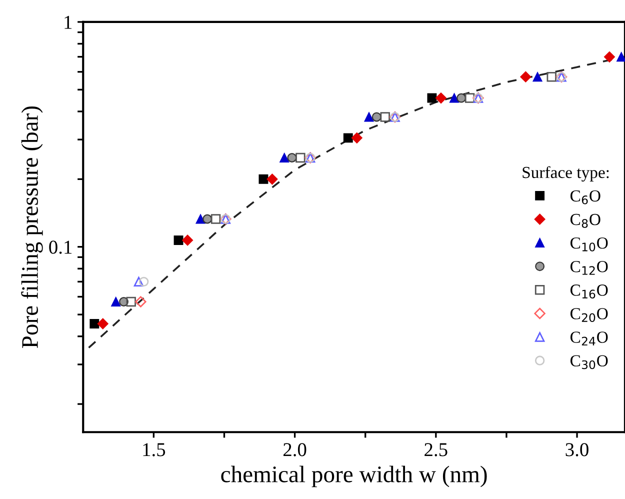  Describe the element at coordinates (589, 362) in the screenshot. I see `legend-label: C$_{30}$O` at that location.